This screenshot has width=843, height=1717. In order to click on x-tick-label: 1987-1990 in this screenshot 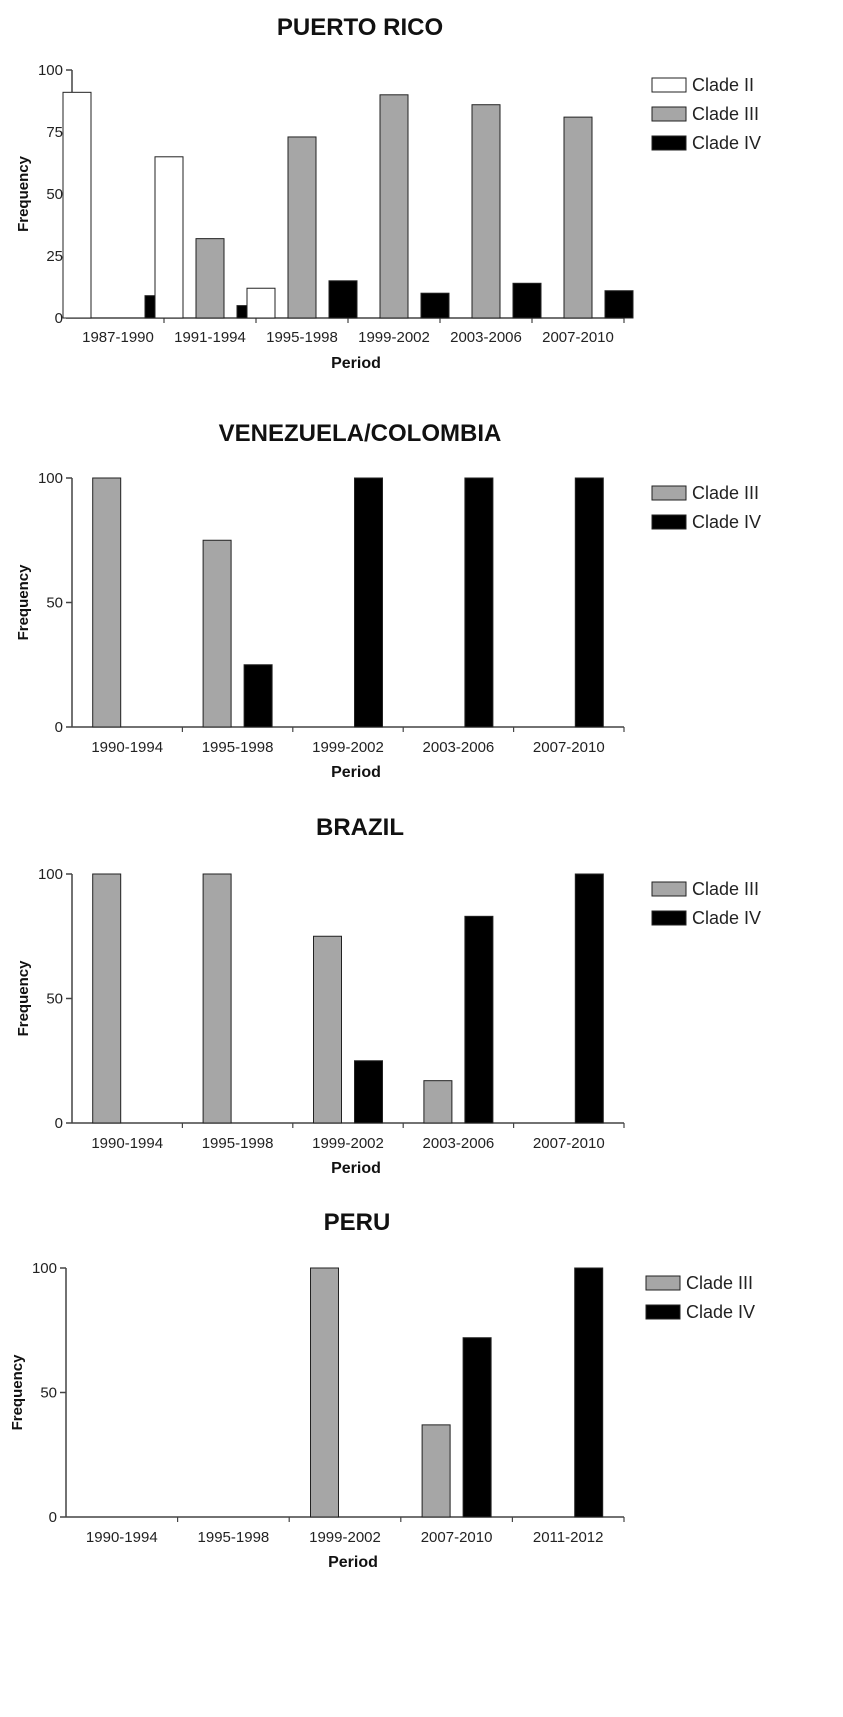, I will do `click(118, 337)`.